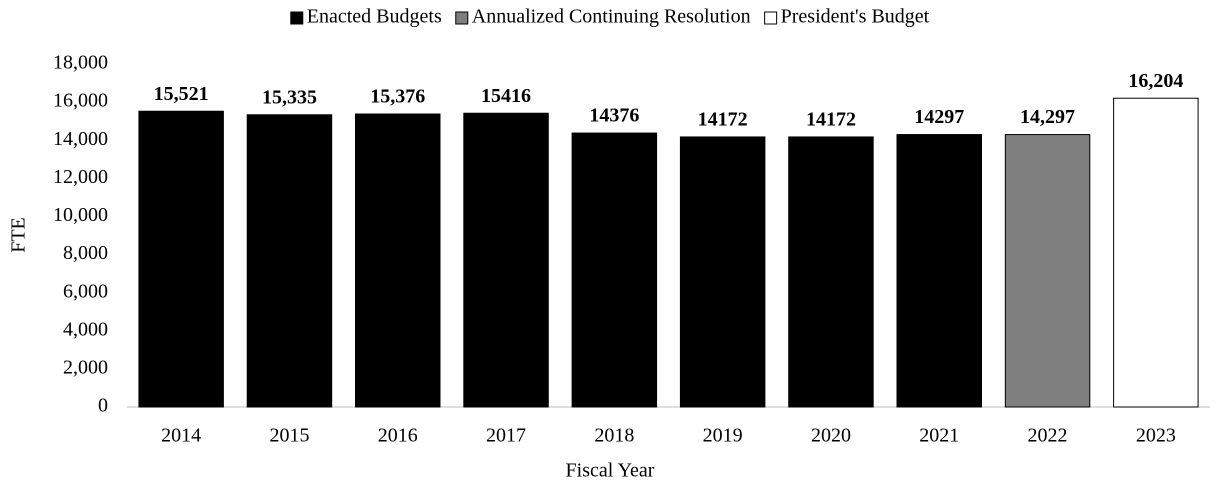 The width and height of the screenshot is (1220, 487). What do you see at coordinates (398, 436) in the screenshot?
I see `x-tick-label: 2016` at bounding box center [398, 436].